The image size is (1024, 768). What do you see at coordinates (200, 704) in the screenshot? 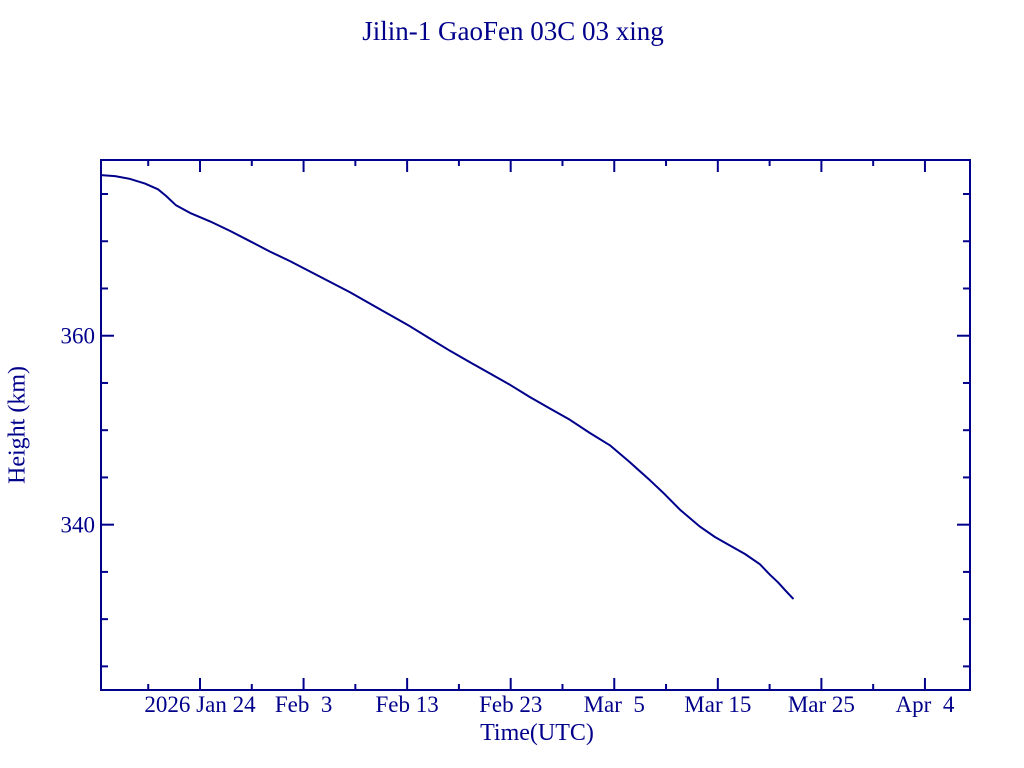
I see `x-tick-label: 2026 Jan 24` at bounding box center [200, 704].